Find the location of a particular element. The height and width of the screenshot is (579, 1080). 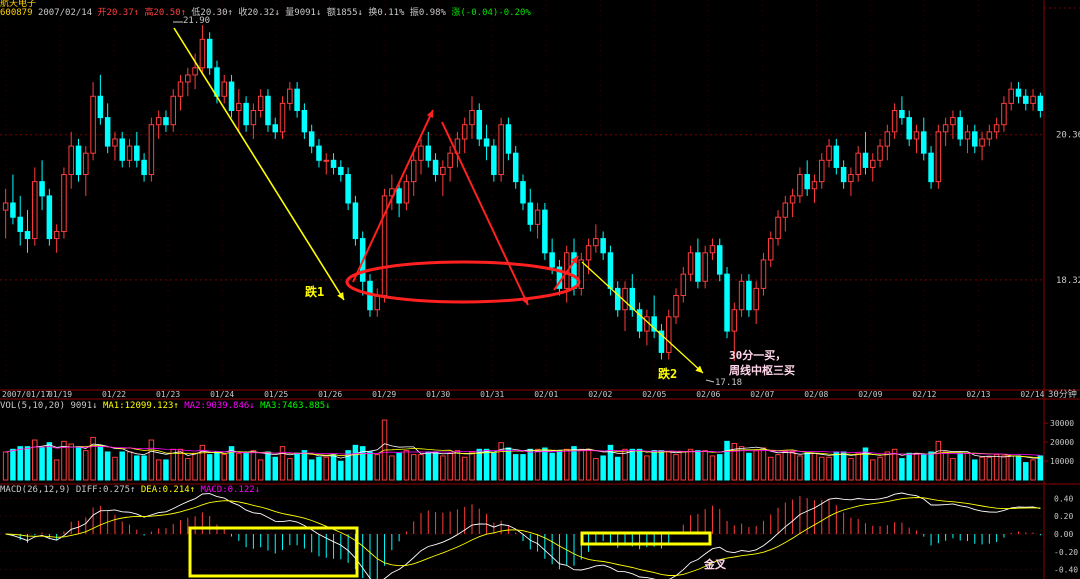

fall2-label: 跌2 is located at coordinates (668, 374).